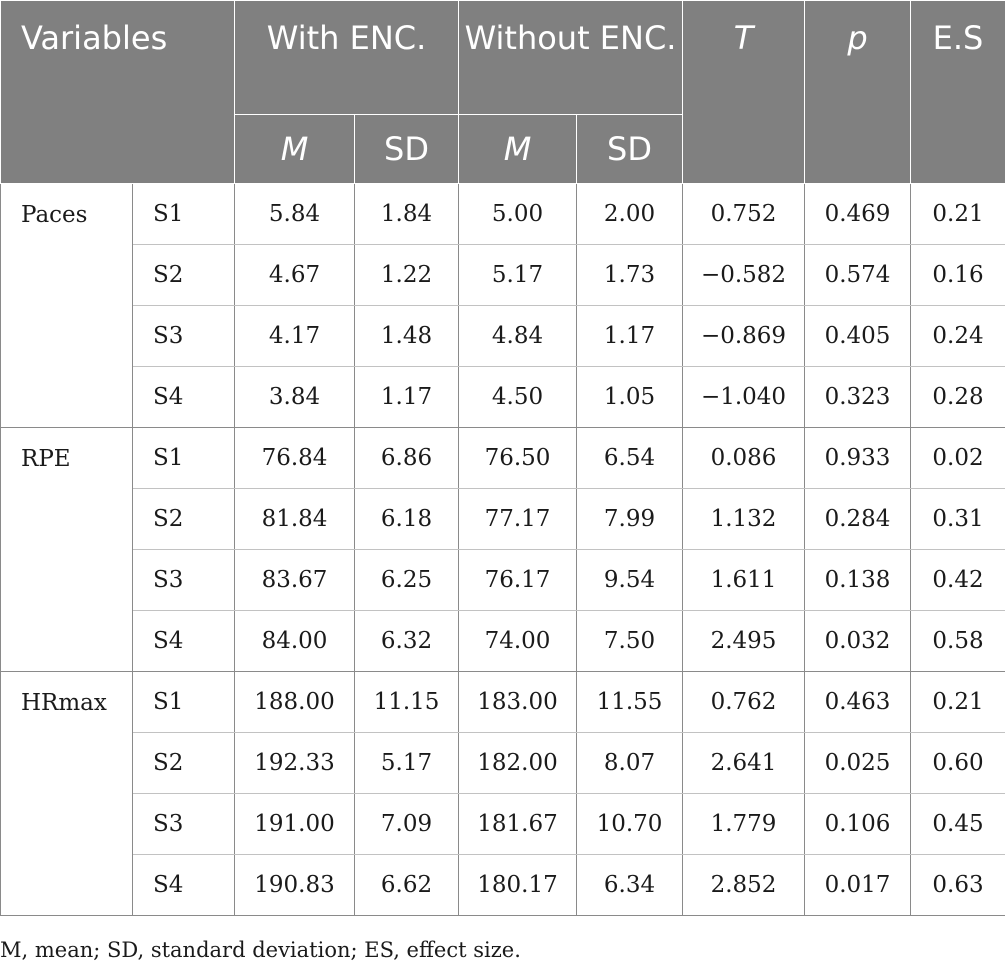  I want to click on header-variables: Variables, so click(118, 92).